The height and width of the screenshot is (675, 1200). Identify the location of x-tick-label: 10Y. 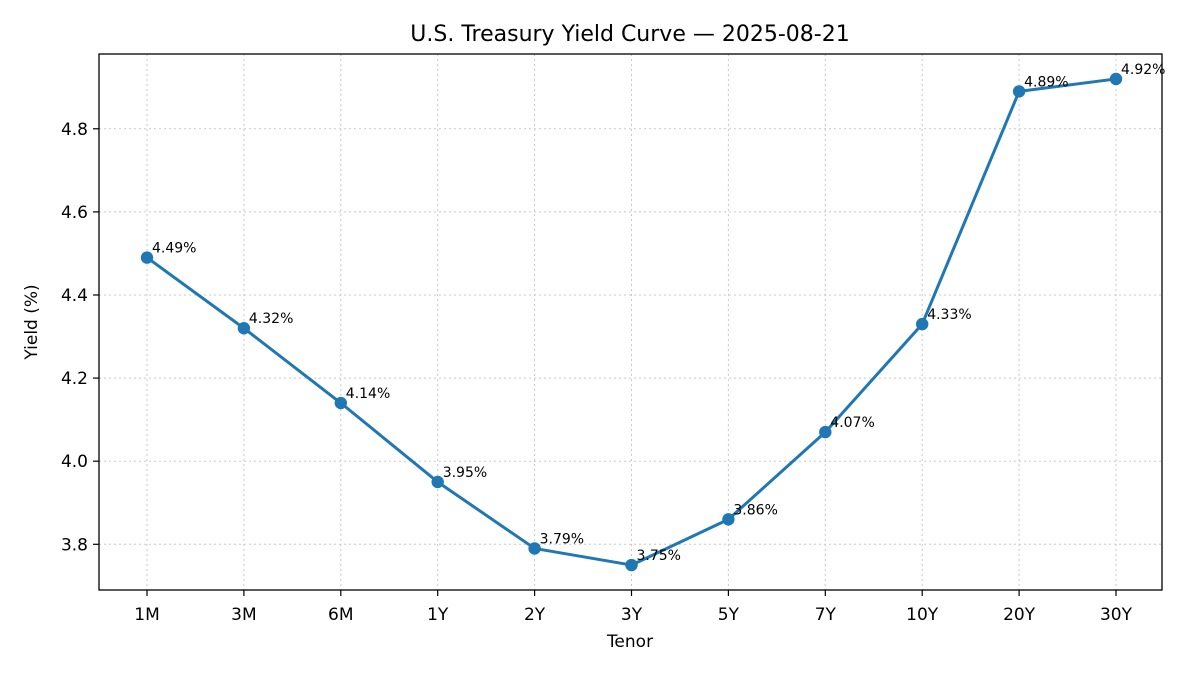
(922, 615).